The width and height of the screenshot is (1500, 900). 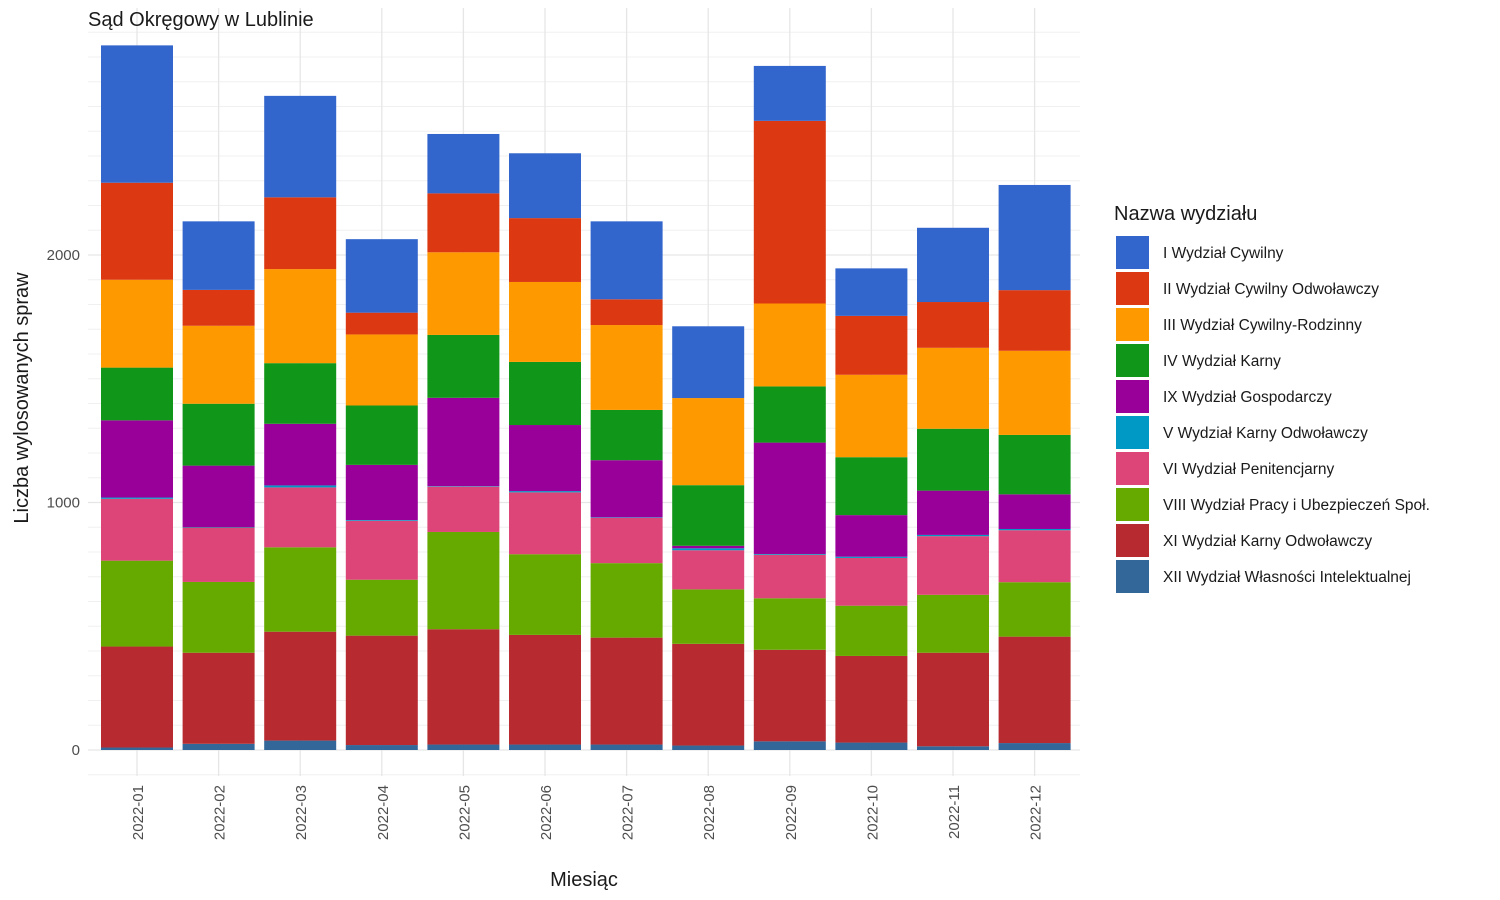 What do you see at coordinates (1267, 541) in the screenshot?
I see `legend-label: XI Wydział Karny Odwoławczy` at bounding box center [1267, 541].